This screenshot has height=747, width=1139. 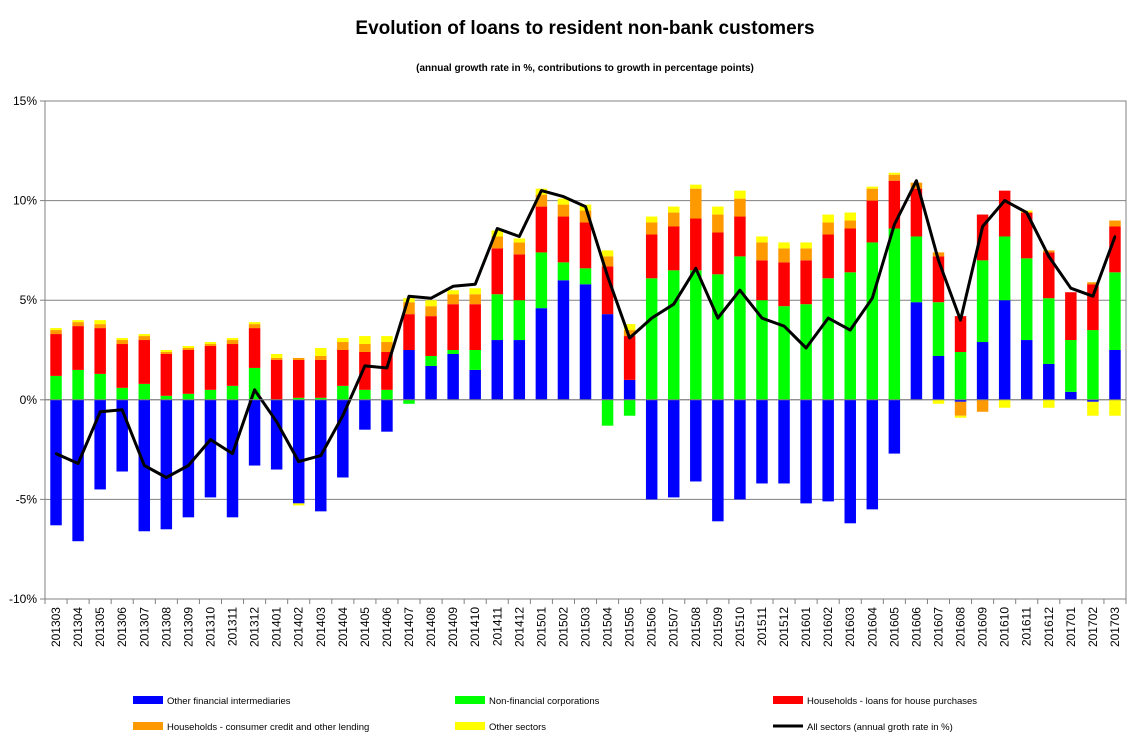 What do you see at coordinates (762, 626) in the screenshot?
I see `x-tick-label: 201511` at bounding box center [762, 626].